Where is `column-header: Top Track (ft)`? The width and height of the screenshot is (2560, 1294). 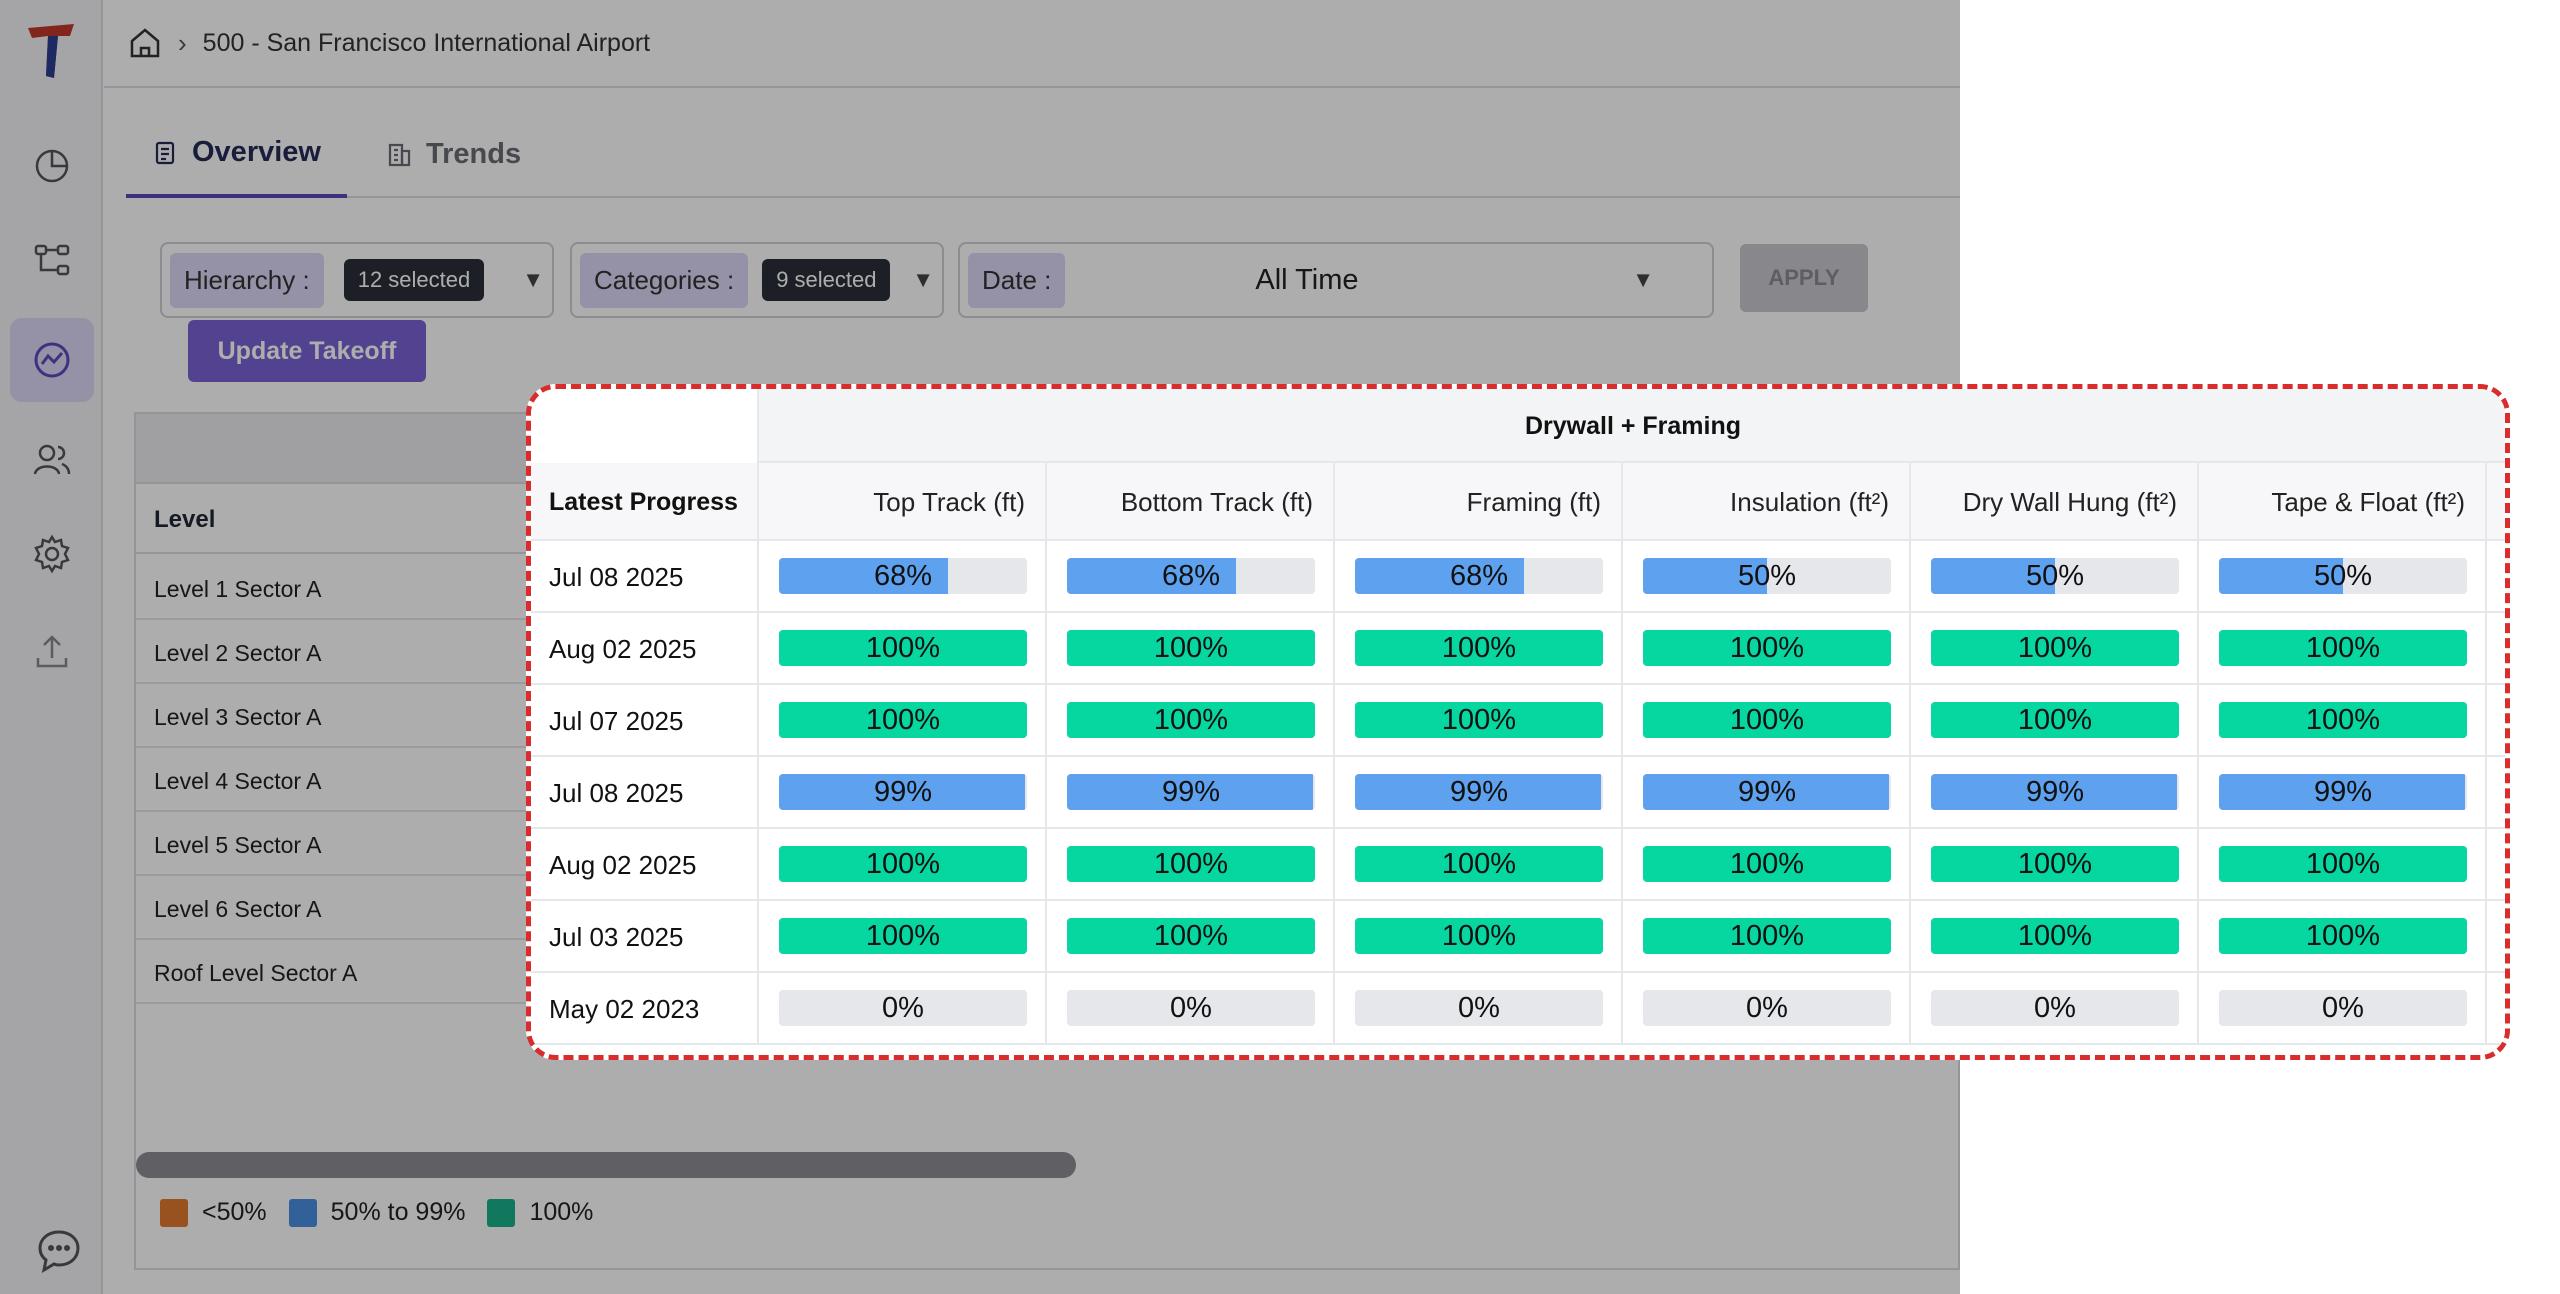 column-header: Top Track (ft) is located at coordinates (903, 502).